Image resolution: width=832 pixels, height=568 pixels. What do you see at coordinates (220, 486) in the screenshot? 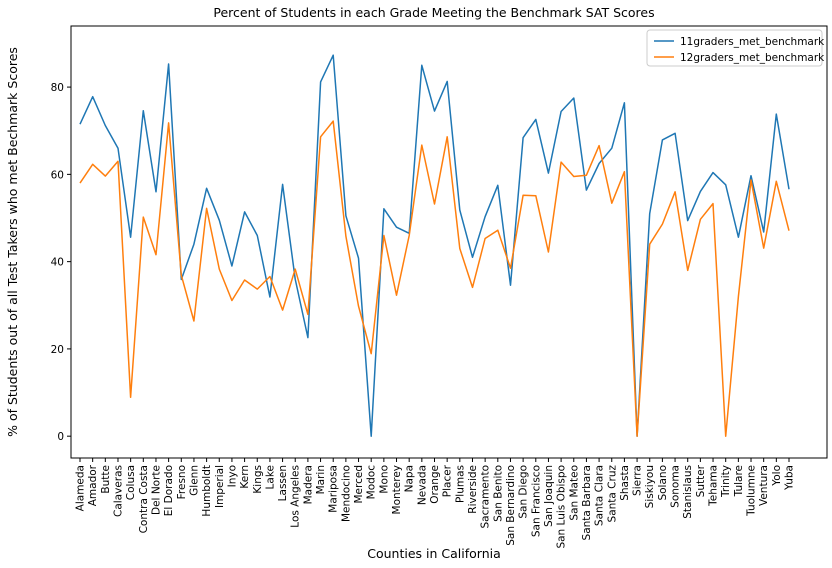
I see `x-tick-label: Imperial` at bounding box center [220, 486].